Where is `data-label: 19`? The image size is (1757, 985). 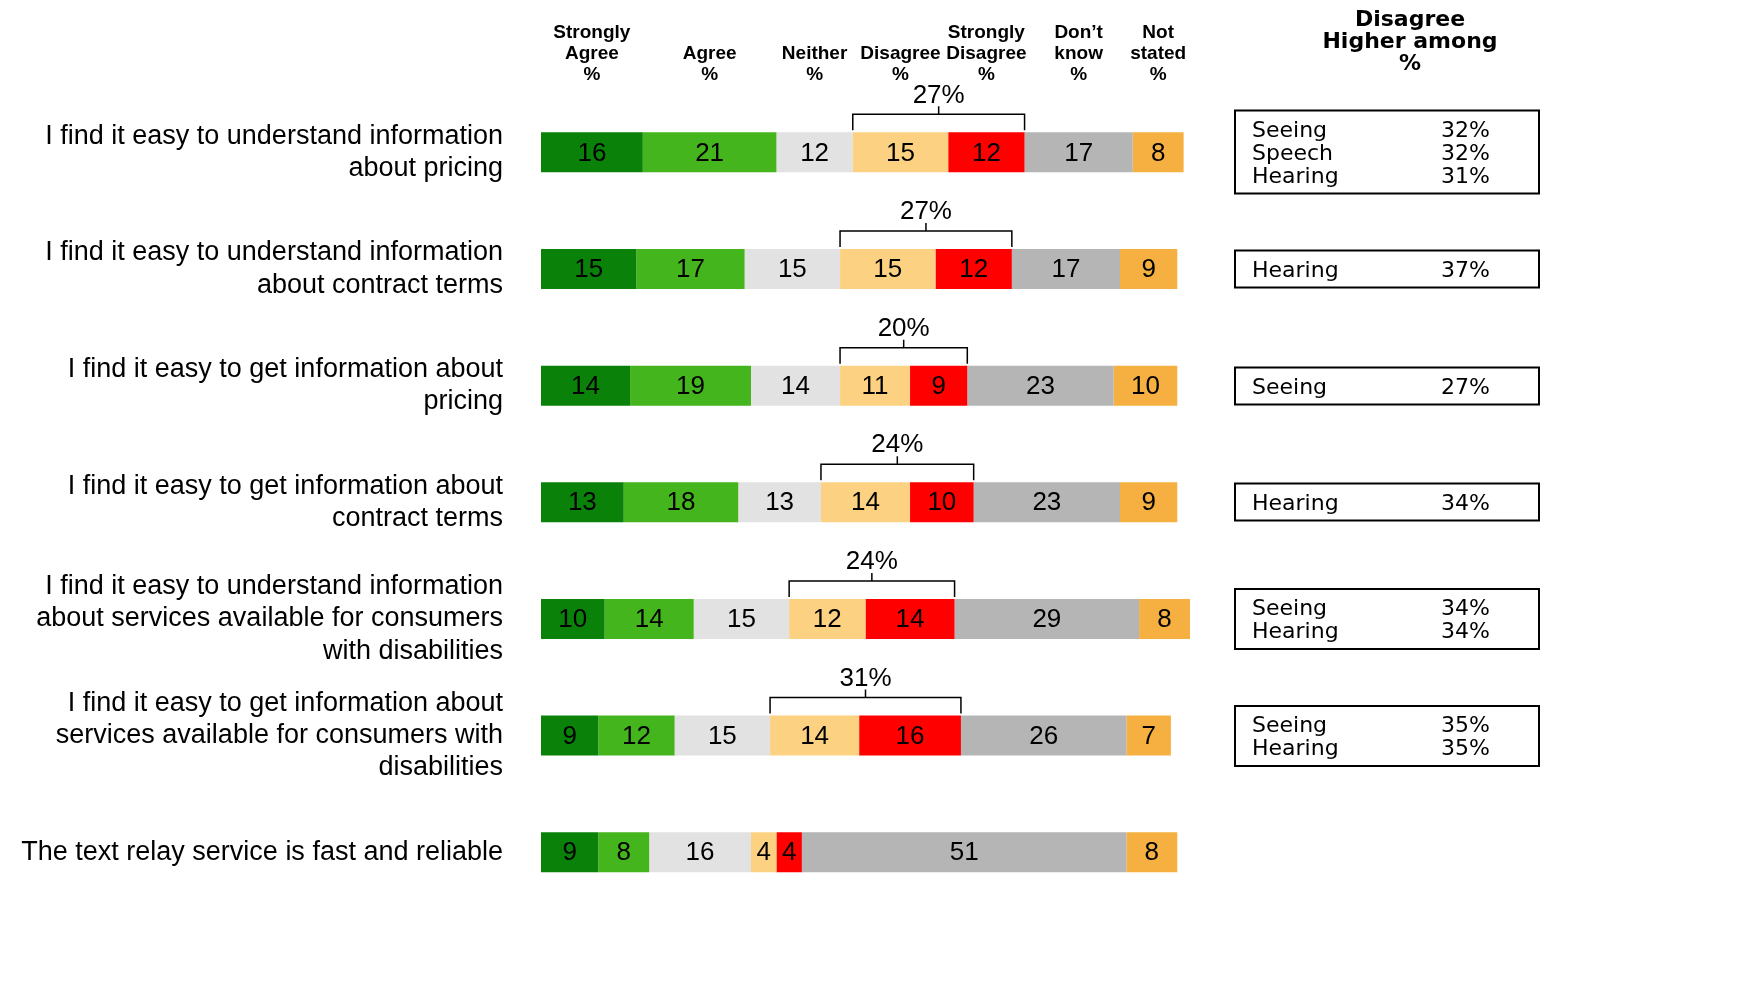
data-label: 19 is located at coordinates (690, 384).